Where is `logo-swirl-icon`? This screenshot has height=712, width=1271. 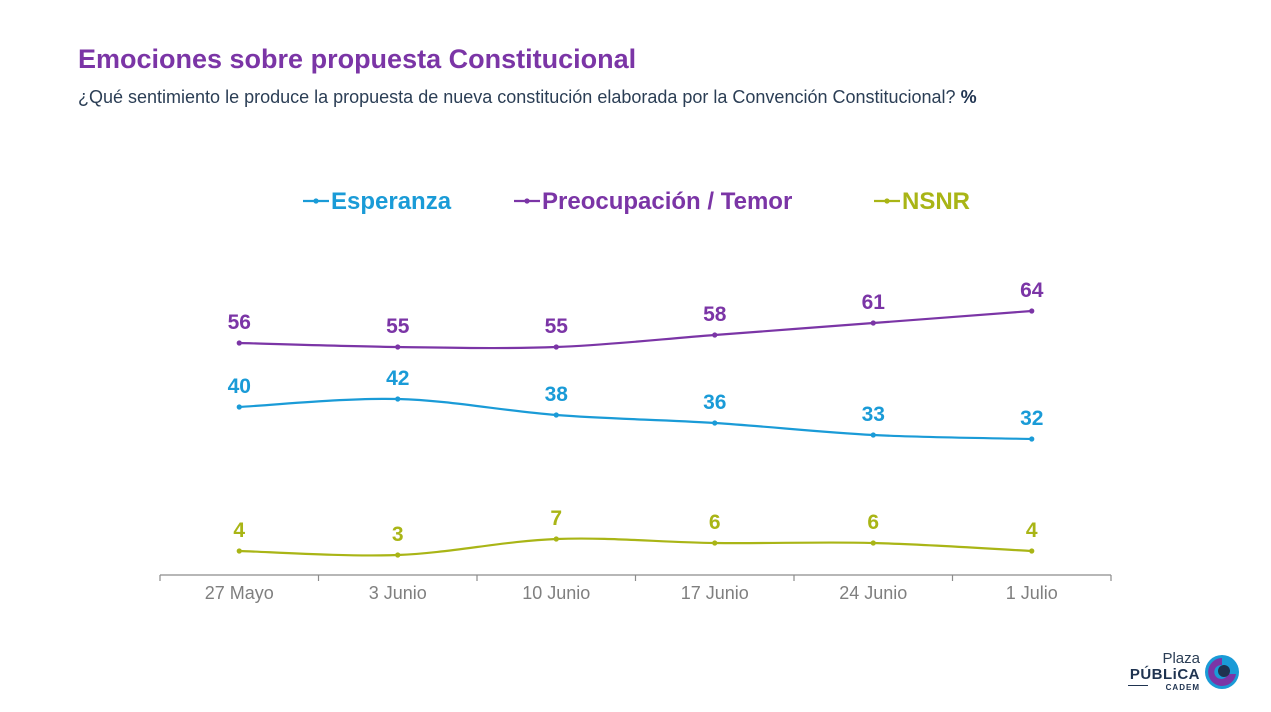 logo-swirl-icon is located at coordinates (1222, 672).